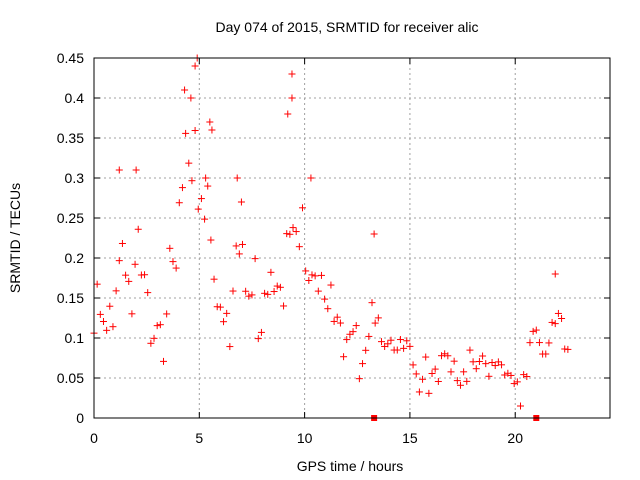 The width and height of the screenshot is (640, 480). What do you see at coordinates (70, 378) in the screenshot?
I see `y-tick-label: 0.05` at bounding box center [70, 378].